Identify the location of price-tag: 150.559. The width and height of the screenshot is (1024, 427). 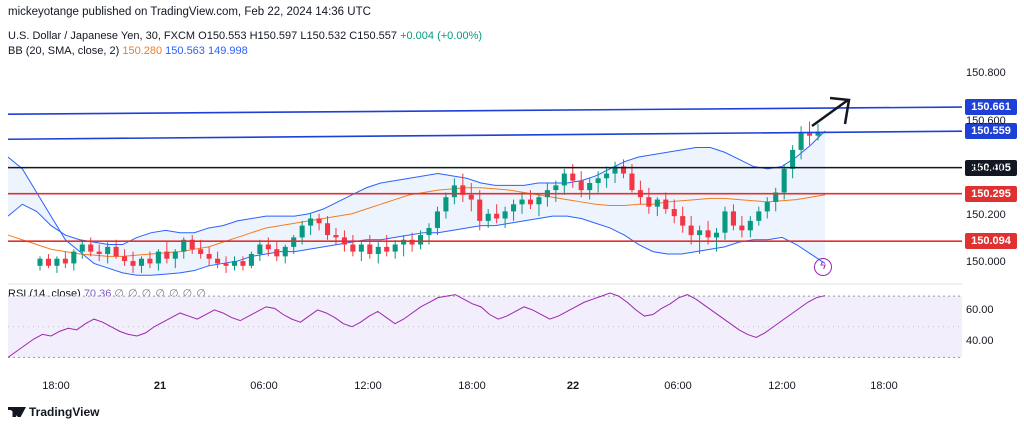
(991, 131).